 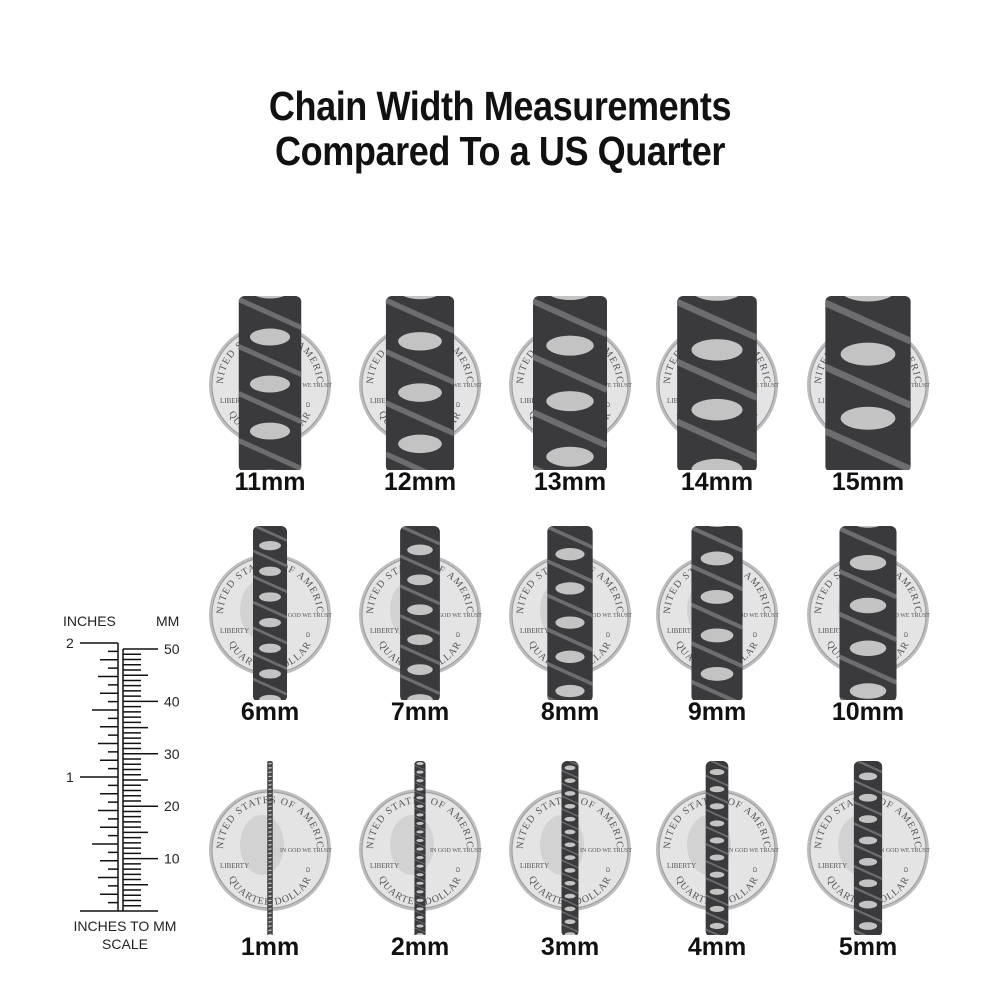 I want to click on mm-tick-label: 40, so click(x=172, y=701).